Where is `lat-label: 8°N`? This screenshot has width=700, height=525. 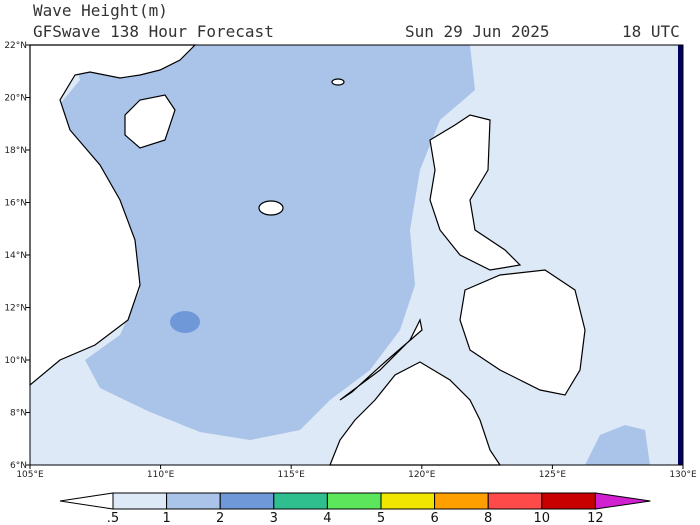 lat-label: 8°N is located at coordinates (18, 414).